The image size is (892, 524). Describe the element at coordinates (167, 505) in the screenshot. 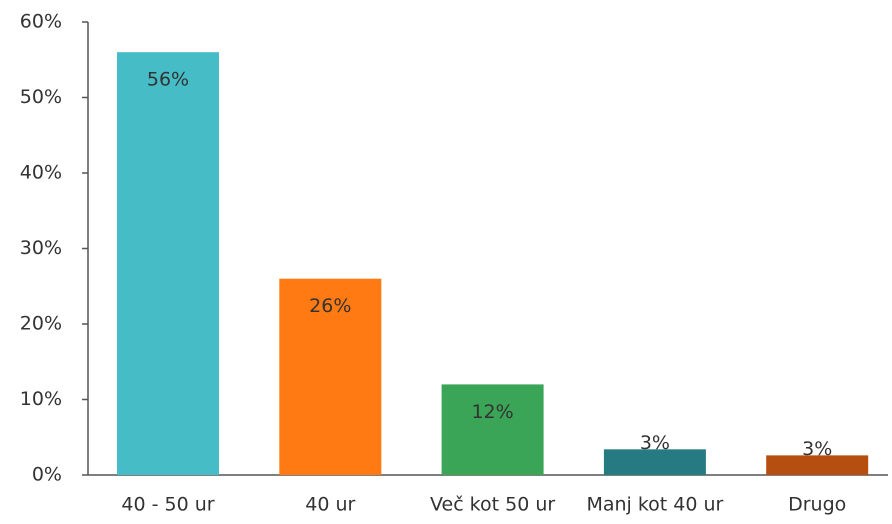

I see `x-tick-label: 40 - 50 ur` at that location.